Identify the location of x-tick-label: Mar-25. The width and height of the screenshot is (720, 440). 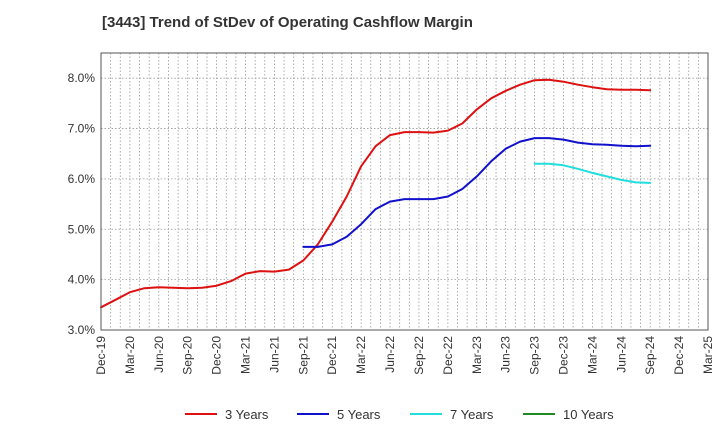
(708, 355).